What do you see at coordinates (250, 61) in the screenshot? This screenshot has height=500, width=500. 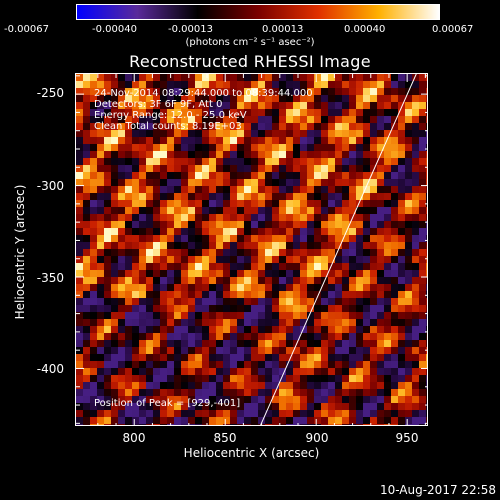 I see `plot-title: Reconstructed RHESSI Image` at bounding box center [250, 61].